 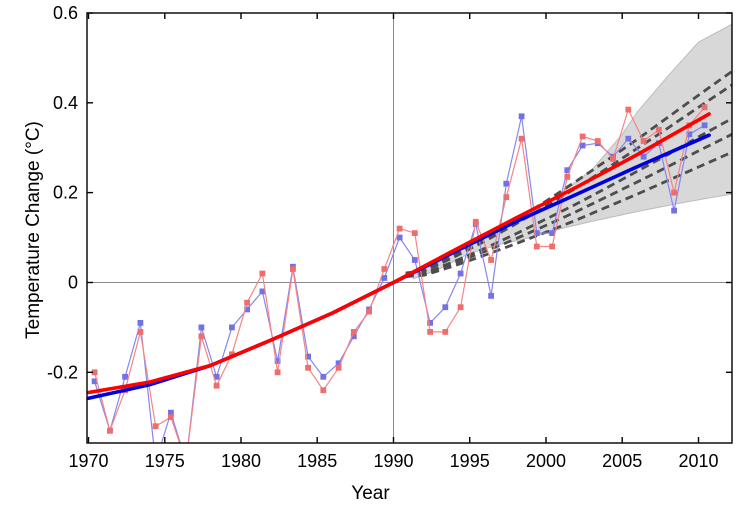 I want to click on y-tick-label: 0.4, so click(x=65, y=103).